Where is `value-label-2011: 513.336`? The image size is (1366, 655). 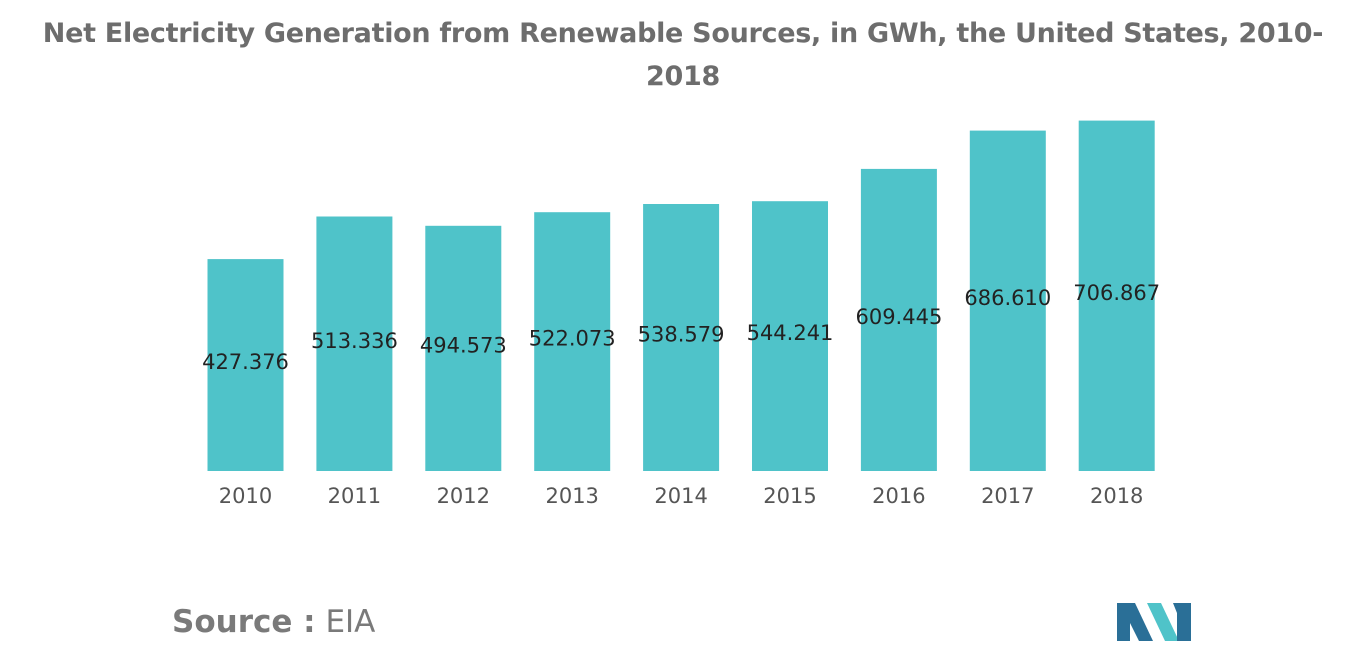 value-label-2011: 513.336 is located at coordinates (354, 341).